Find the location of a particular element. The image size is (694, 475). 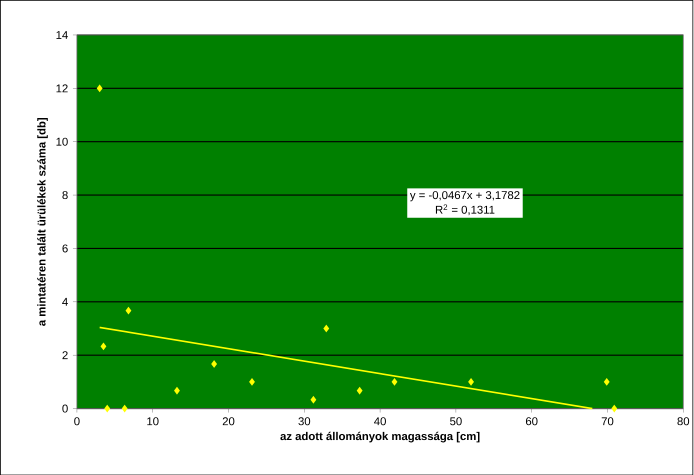

x-tick-label: 80 is located at coordinates (683, 421).